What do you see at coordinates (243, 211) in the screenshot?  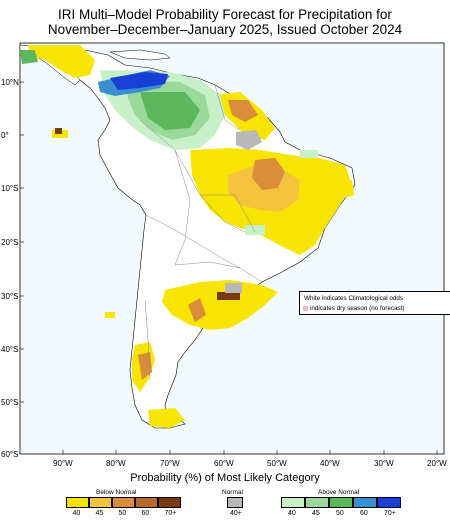 I see `normal-areas` at bounding box center [243, 211].